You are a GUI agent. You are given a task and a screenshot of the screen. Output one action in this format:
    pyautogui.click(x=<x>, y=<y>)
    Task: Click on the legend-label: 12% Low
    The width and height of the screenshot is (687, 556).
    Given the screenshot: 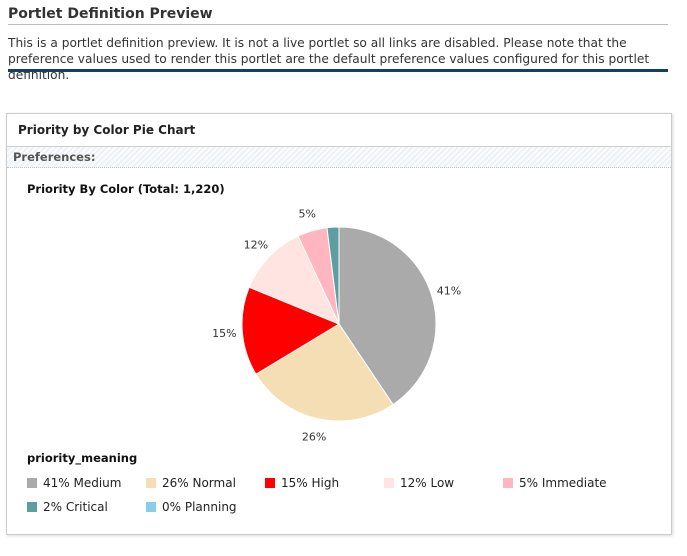 What is the action you would take?
    pyautogui.click(x=427, y=483)
    